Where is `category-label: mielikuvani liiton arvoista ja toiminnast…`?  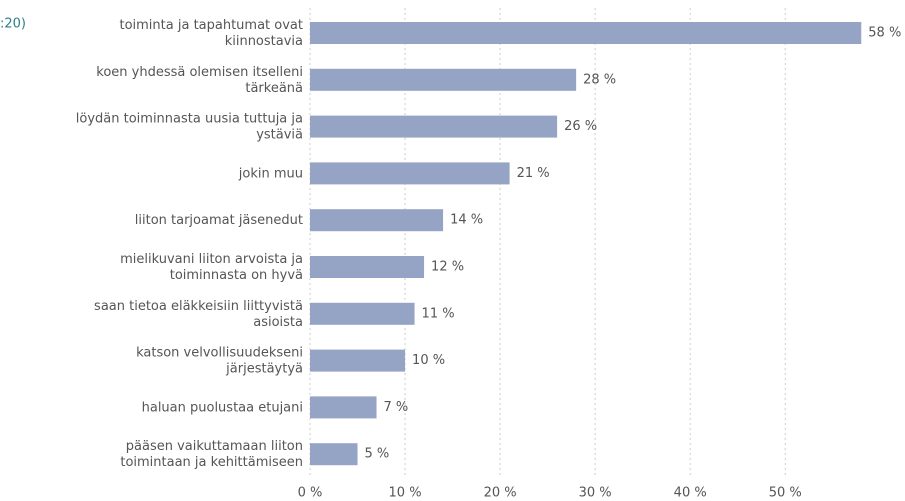
category-label: mielikuvani liiton arvoista ja toiminnast… is located at coordinates (211, 267).